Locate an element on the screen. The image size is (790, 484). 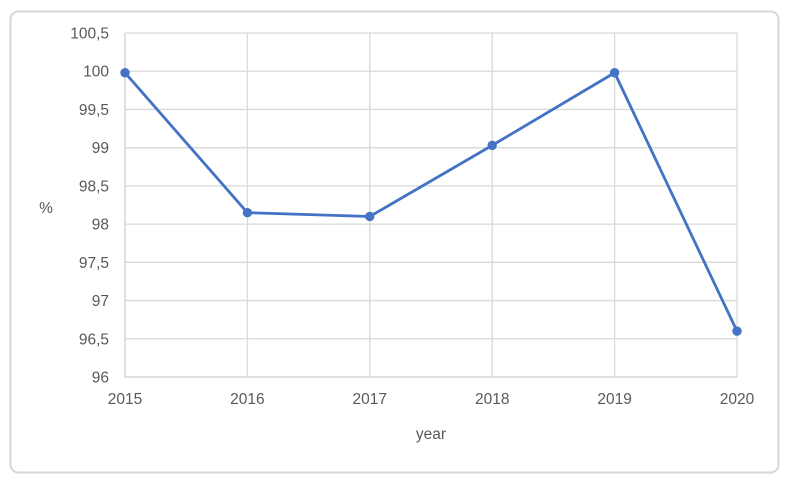
x-axis-title: year is located at coordinates (431, 434).